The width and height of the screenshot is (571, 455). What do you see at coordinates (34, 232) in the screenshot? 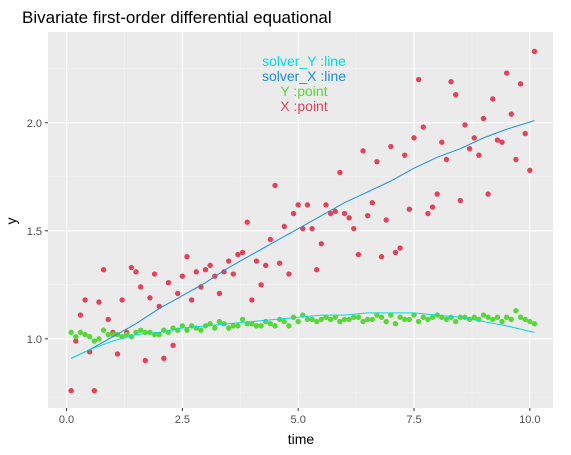
I see `y-tick-label: 1.5` at bounding box center [34, 232].